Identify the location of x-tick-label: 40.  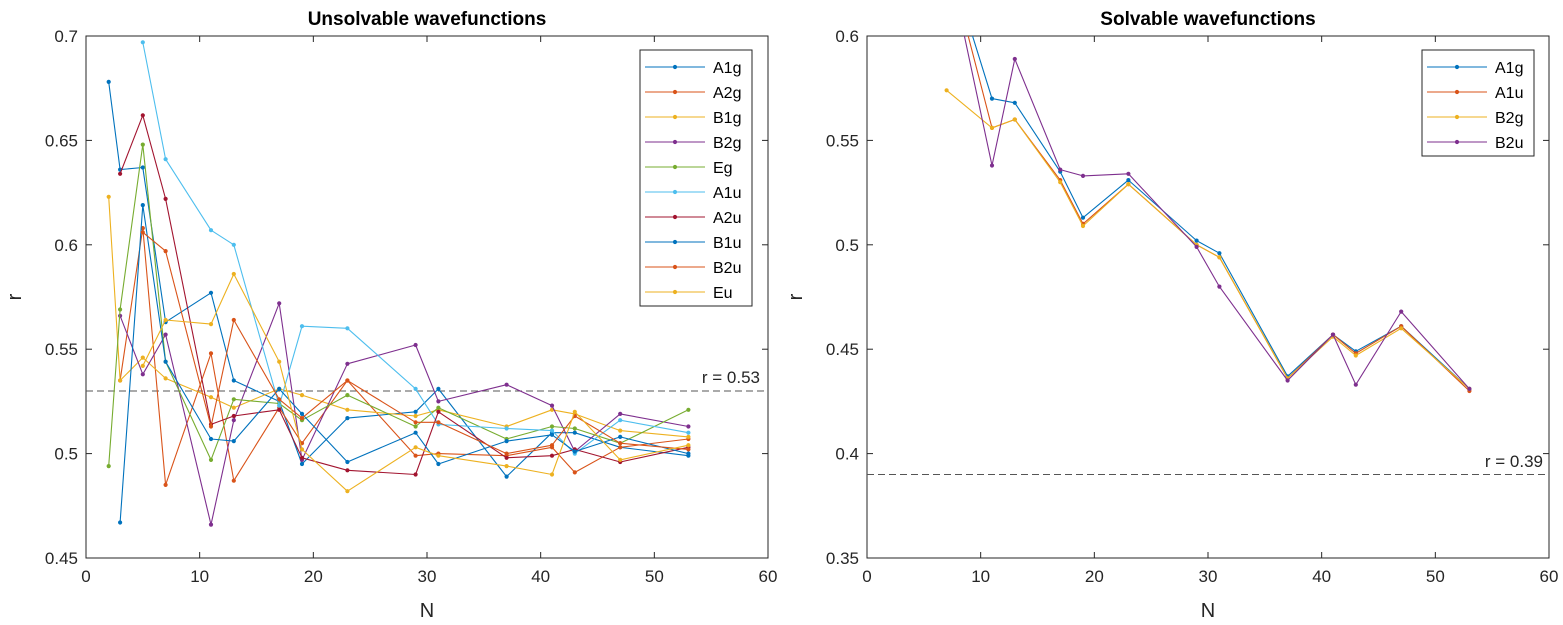
(1321, 576).